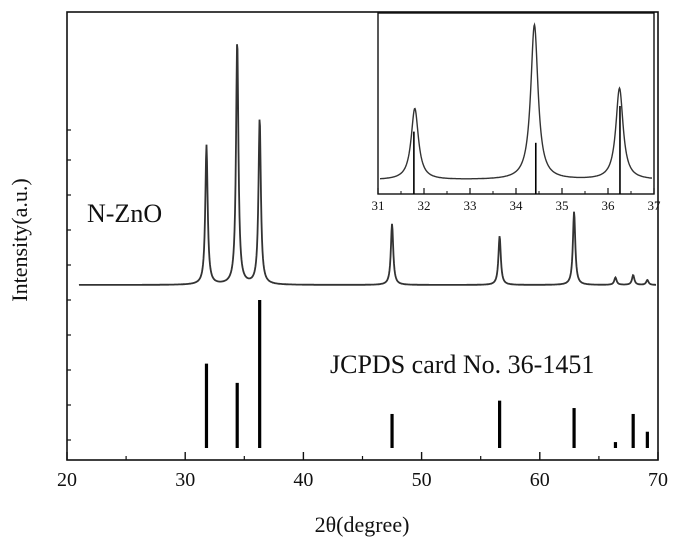 The height and width of the screenshot is (548, 682). Describe the element at coordinates (462, 364) in the screenshot. I see `series-label-jcpds: JCPDS card No. 36-1451` at that location.